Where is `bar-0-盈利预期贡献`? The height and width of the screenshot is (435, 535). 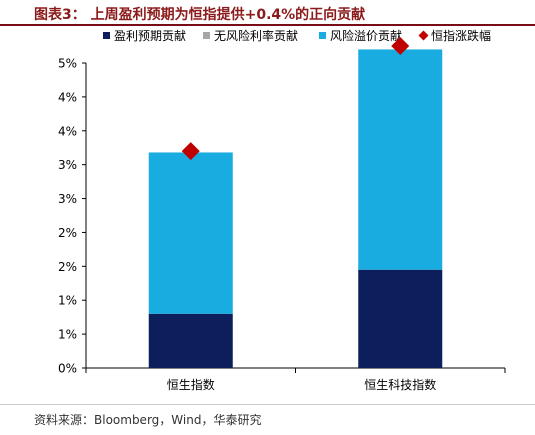 bar-0-盈利预期贡献 is located at coordinates (190, 340).